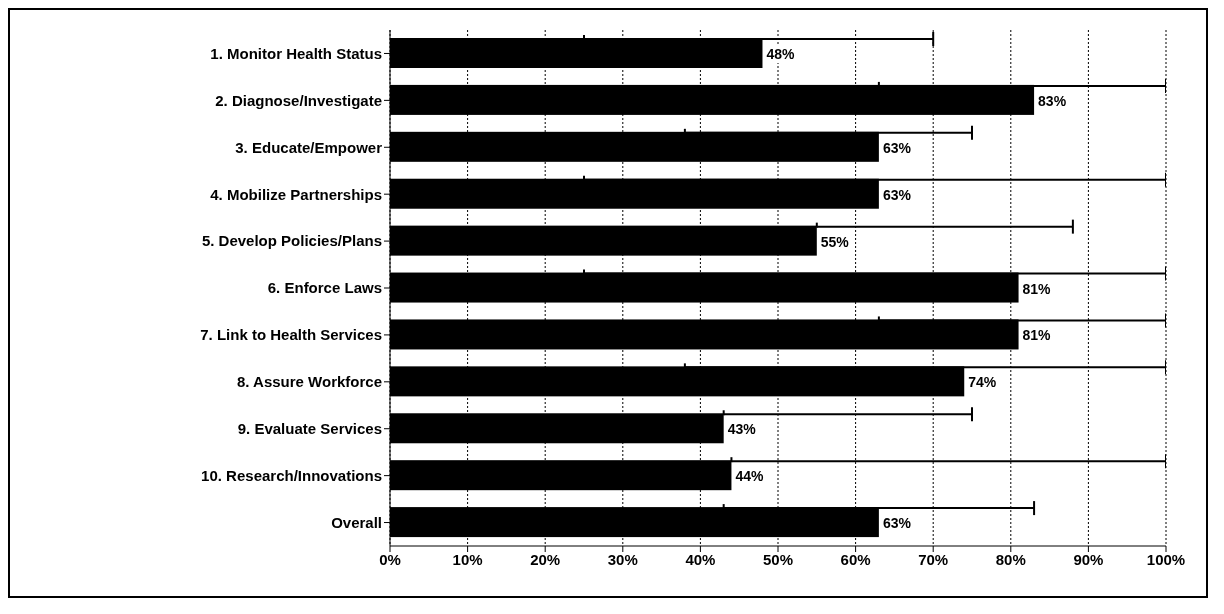  I want to click on x-tick-label: 70%, so click(933, 559).